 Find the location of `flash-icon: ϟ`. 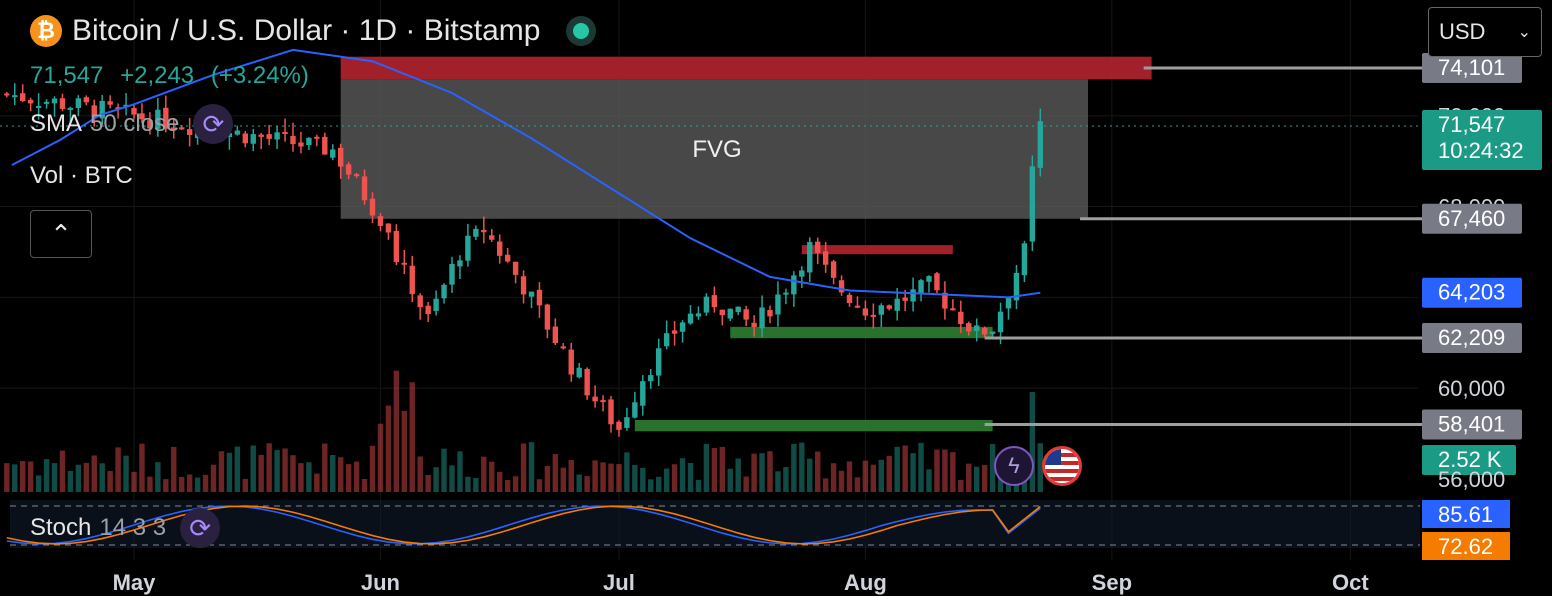

flash-icon: ϟ is located at coordinates (1014, 466).